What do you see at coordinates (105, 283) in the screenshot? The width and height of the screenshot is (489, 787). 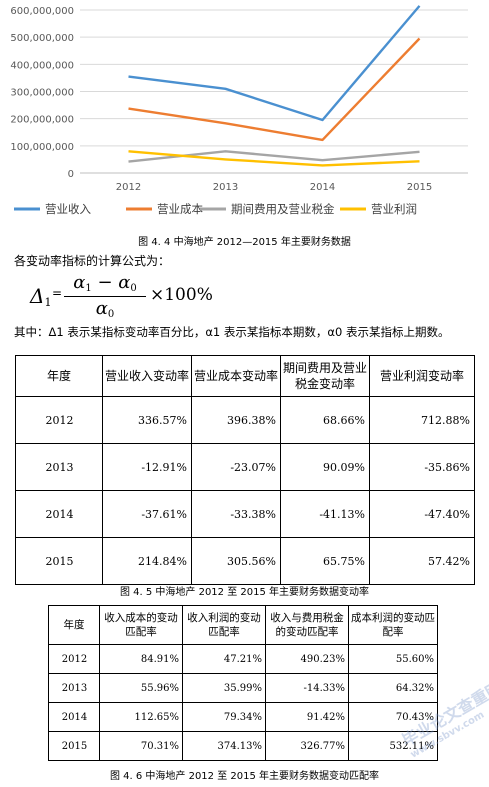 I see `formula-numerator: α1 − α0` at bounding box center [105, 283].